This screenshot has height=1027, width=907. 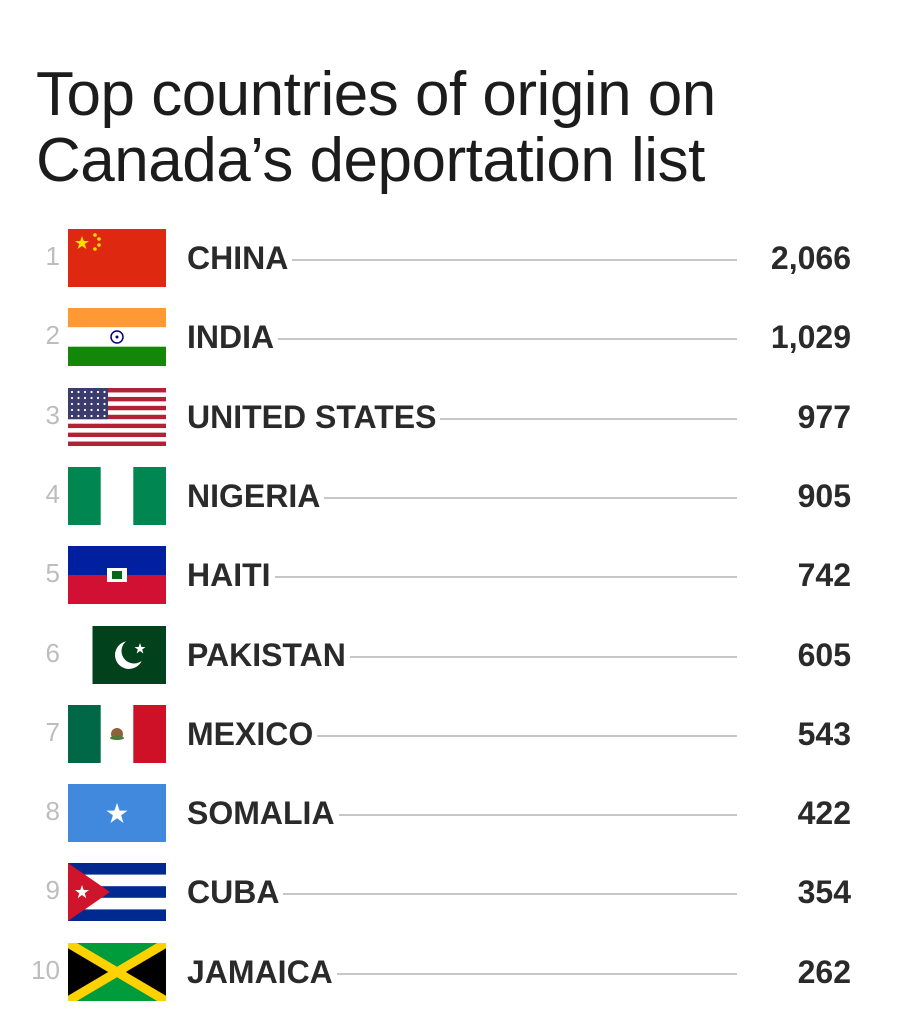 I want to click on data-label: 1,029, so click(x=807, y=338).